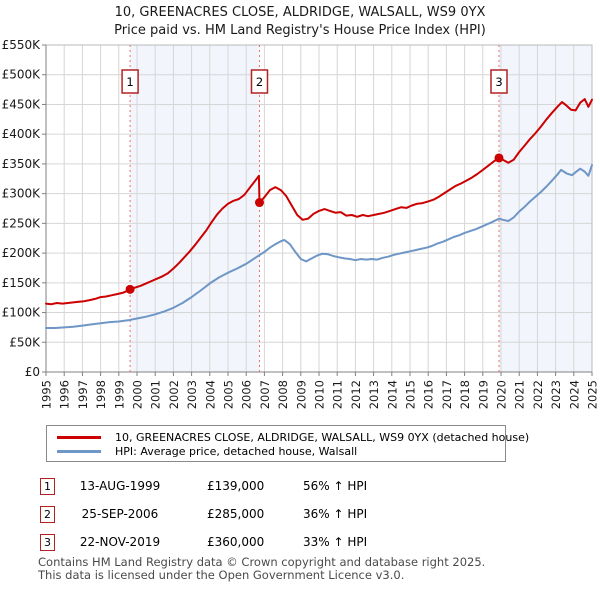  I want to click on svg-text: 2020, so click(502, 394).